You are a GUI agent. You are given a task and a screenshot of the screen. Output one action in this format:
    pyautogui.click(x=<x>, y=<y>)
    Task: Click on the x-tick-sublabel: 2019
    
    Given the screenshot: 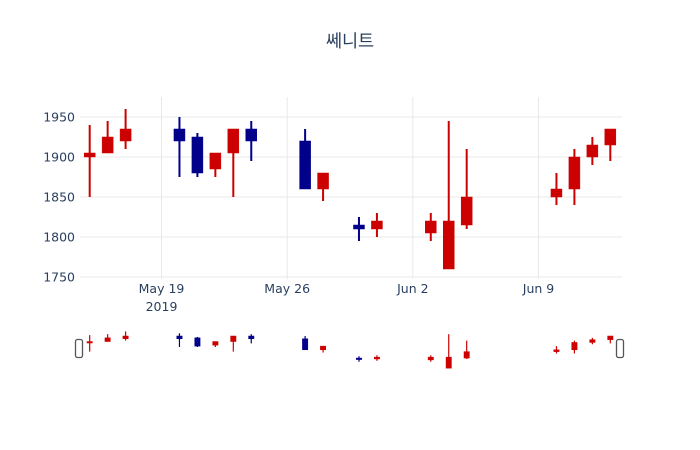 What is the action you would take?
    pyautogui.click(x=162, y=306)
    